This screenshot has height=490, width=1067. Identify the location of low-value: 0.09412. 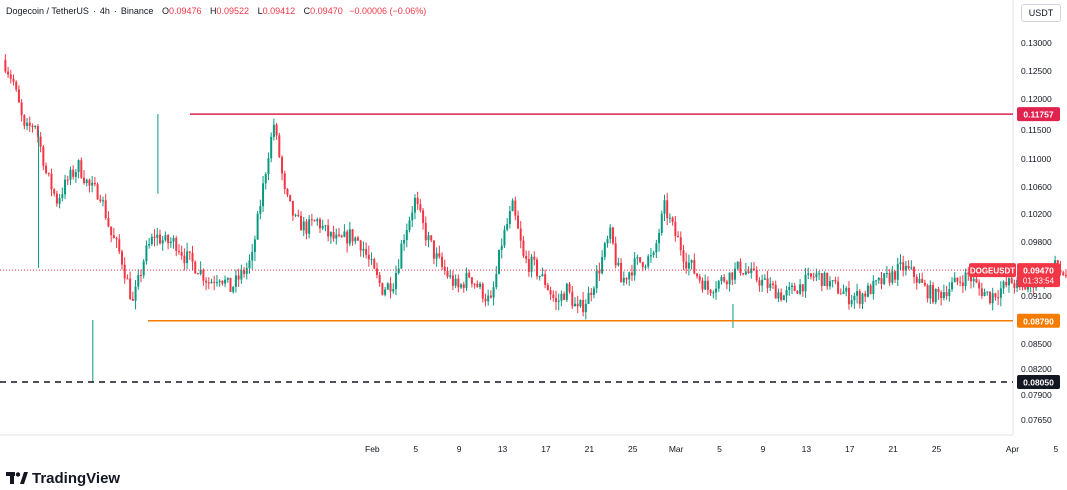
(279, 11).